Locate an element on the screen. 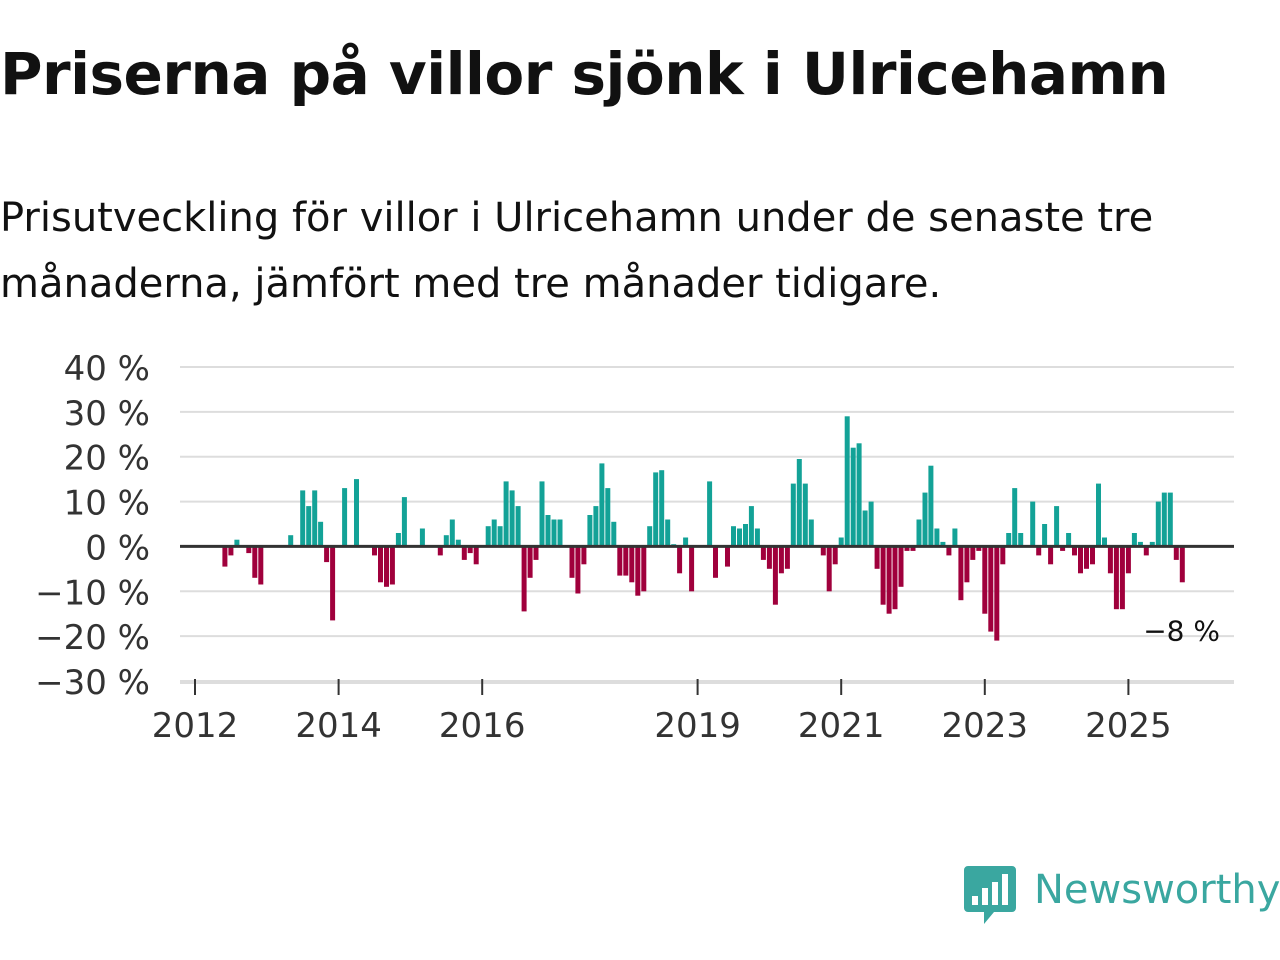 The height and width of the screenshot is (960, 1280). y-tick-label: −10 % is located at coordinates (92, 593).